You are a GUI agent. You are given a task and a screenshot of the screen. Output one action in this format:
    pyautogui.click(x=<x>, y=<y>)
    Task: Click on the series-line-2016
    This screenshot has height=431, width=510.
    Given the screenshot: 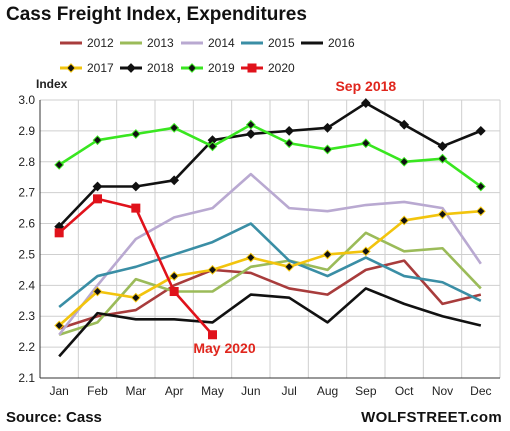 What is the action you would take?
    pyautogui.click(x=270, y=322)
    